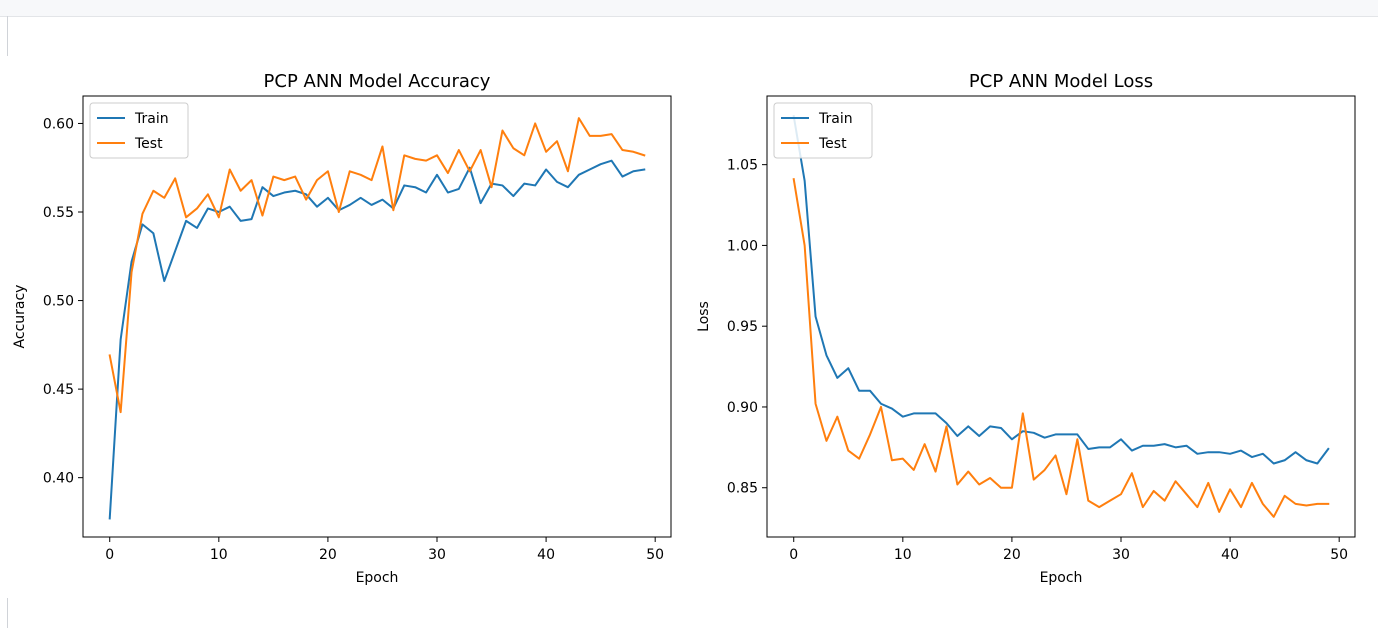  What do you see at coordinates (655, 555) in the screenshot?
I see `accuracy-xtick-label: 50` at bounding box center [655, 555].